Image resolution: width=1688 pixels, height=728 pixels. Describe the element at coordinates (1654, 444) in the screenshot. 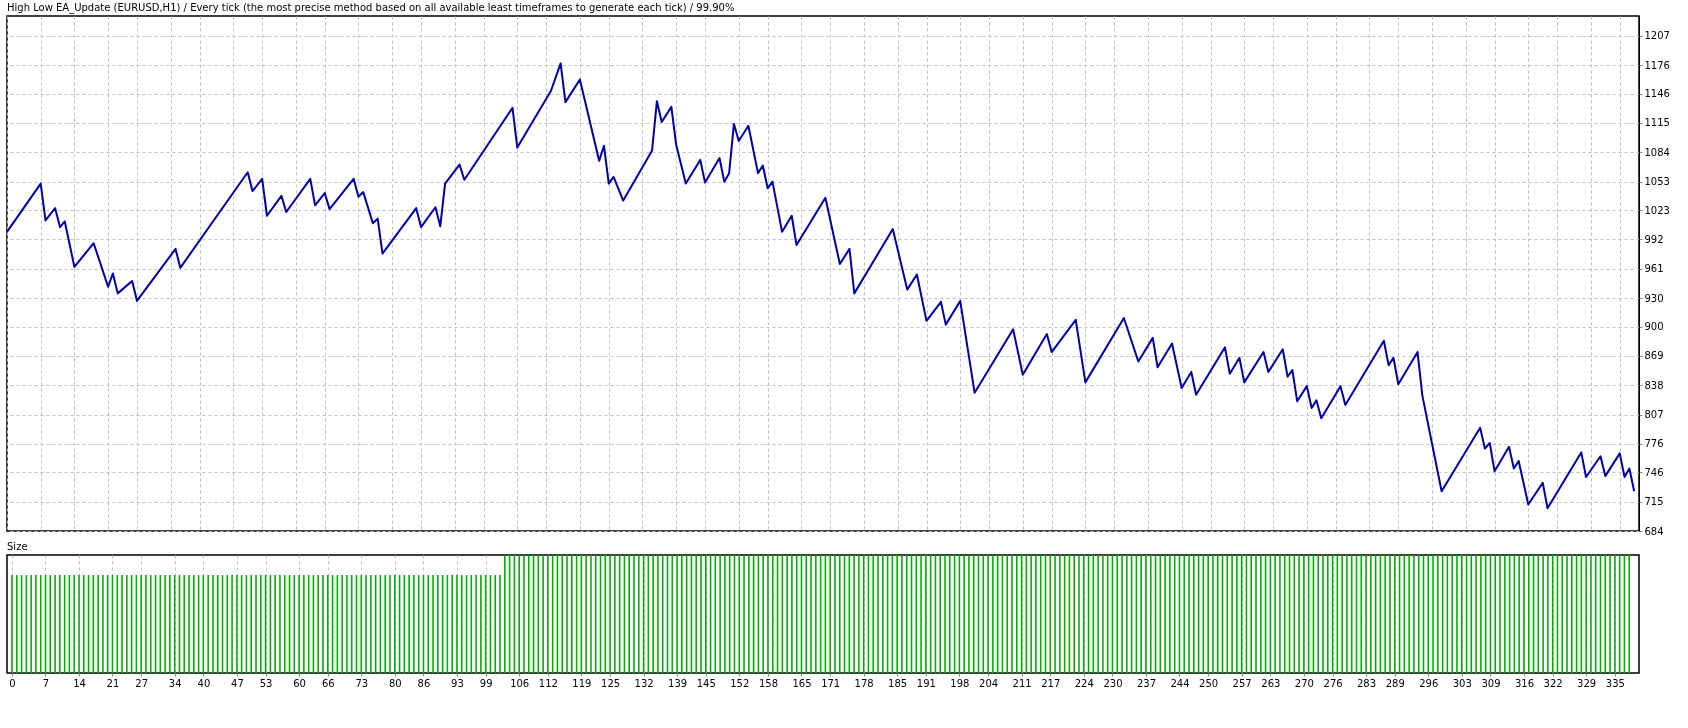

I see `y-tick-label: 776` at that location.